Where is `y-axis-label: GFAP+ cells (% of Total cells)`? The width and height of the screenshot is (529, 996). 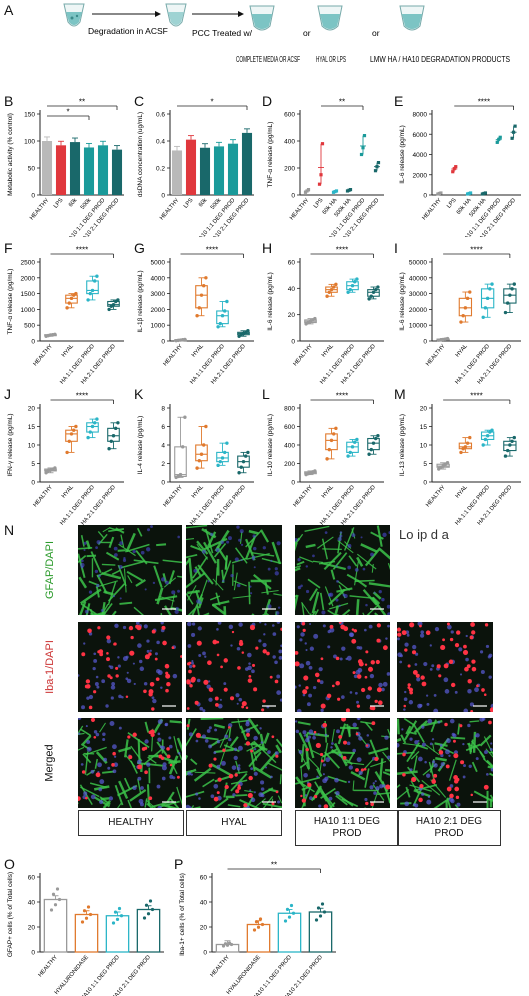 y-axis-label: GFAP+ cells (% of Total cells) is located at coordinates (10, 914).